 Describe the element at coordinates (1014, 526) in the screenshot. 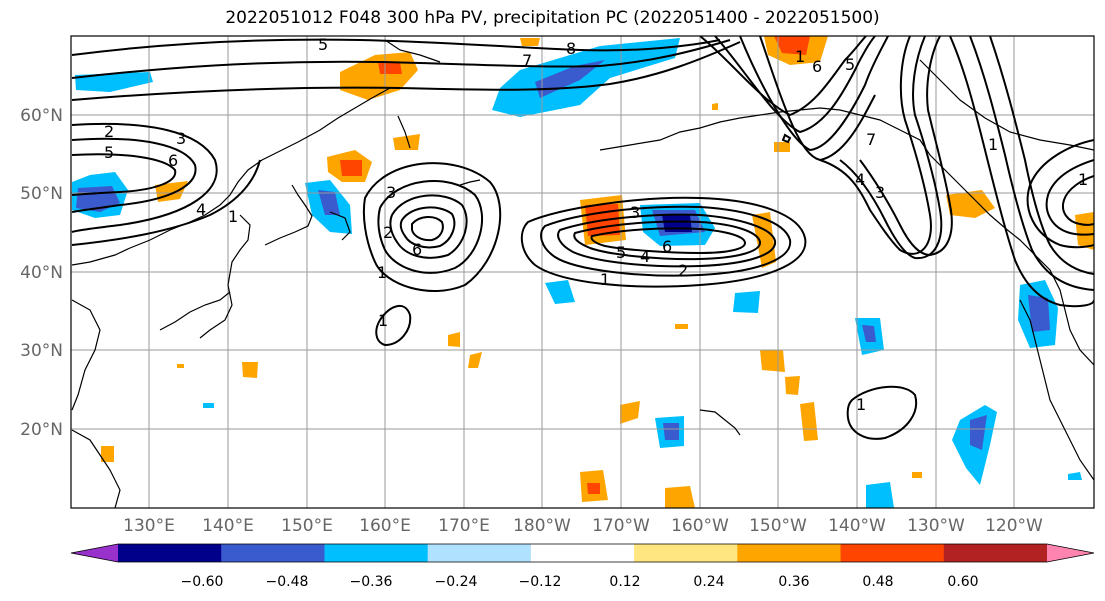

I see `lon-label: 120°W` at that location.